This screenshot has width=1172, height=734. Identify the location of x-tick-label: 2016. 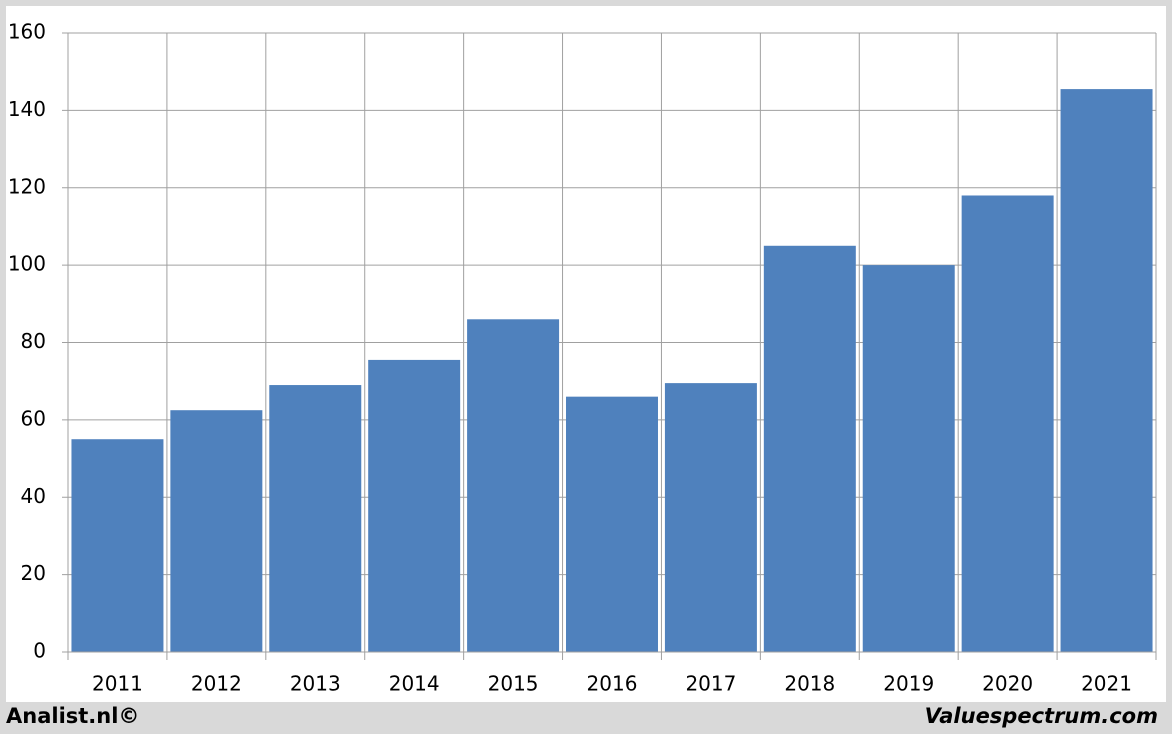
(612, 684).